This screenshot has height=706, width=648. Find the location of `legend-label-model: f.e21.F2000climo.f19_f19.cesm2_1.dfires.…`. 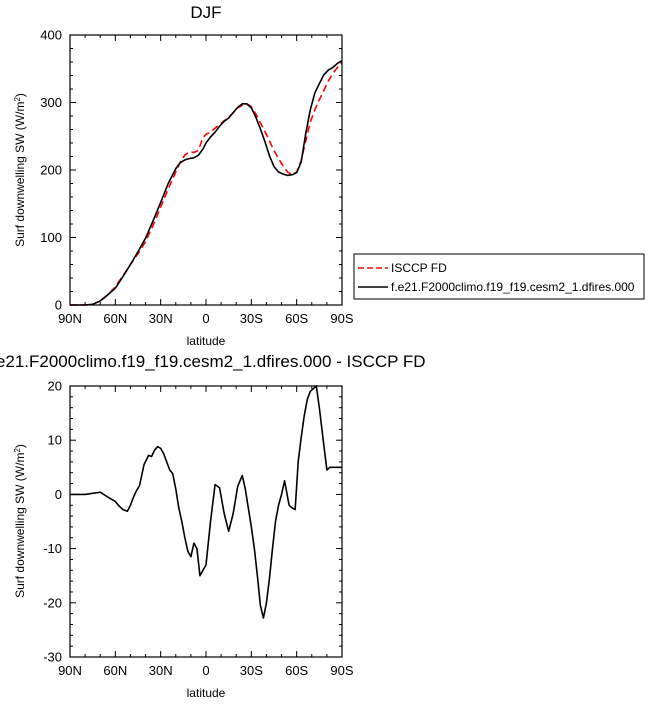

legend-label-model: f.e21.F2000climo.f19_f19.cesm2_1.dfires.… is located at coordinates (513, 287).